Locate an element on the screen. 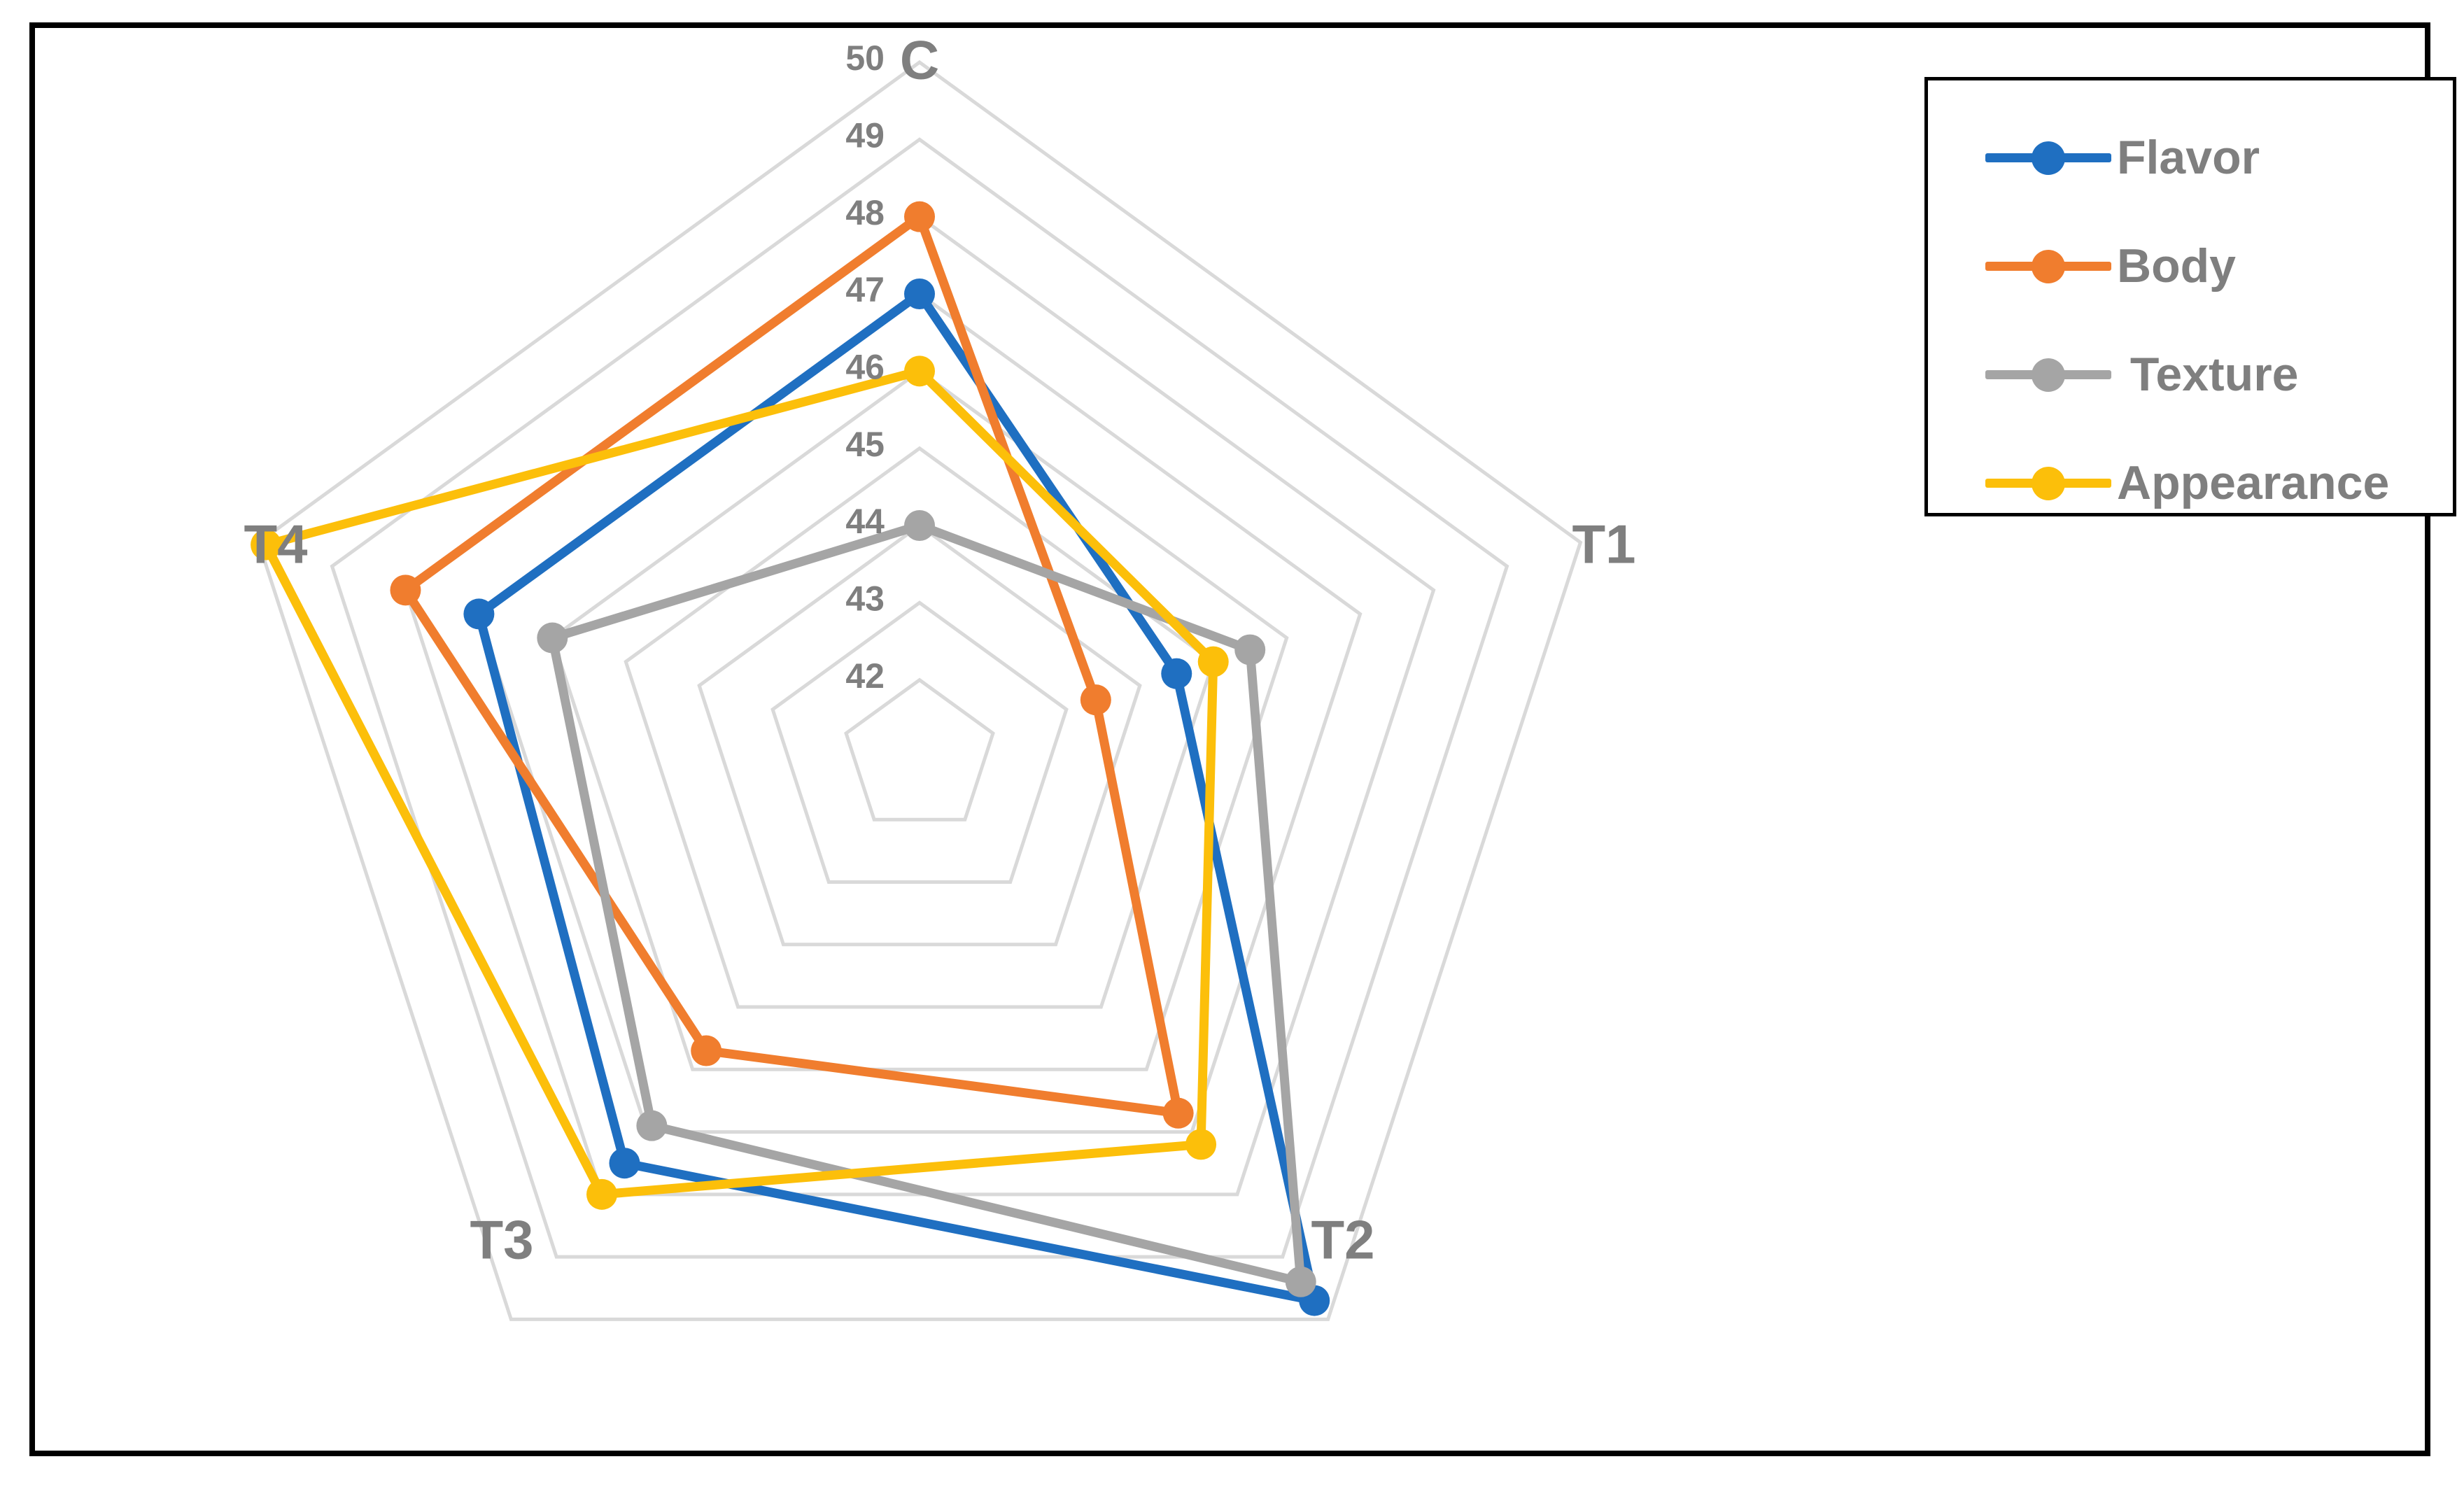 This screenshot has width=2464, height=1487. point-flavor-c is located at coordinates (919, 294).